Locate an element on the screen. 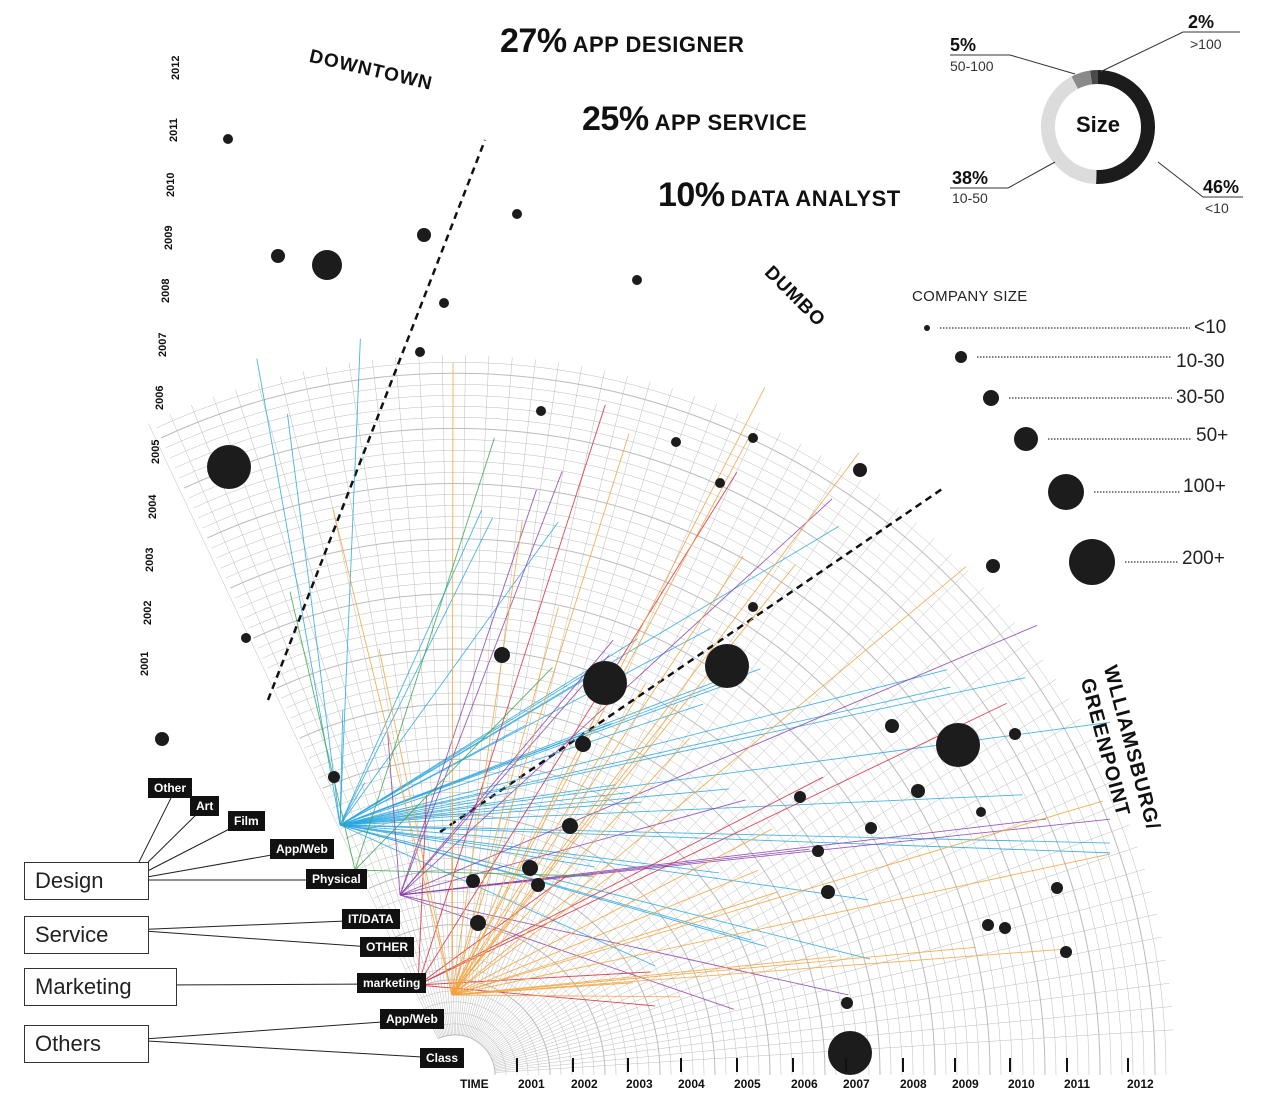  district-divider is located at coordinates (376, 420).